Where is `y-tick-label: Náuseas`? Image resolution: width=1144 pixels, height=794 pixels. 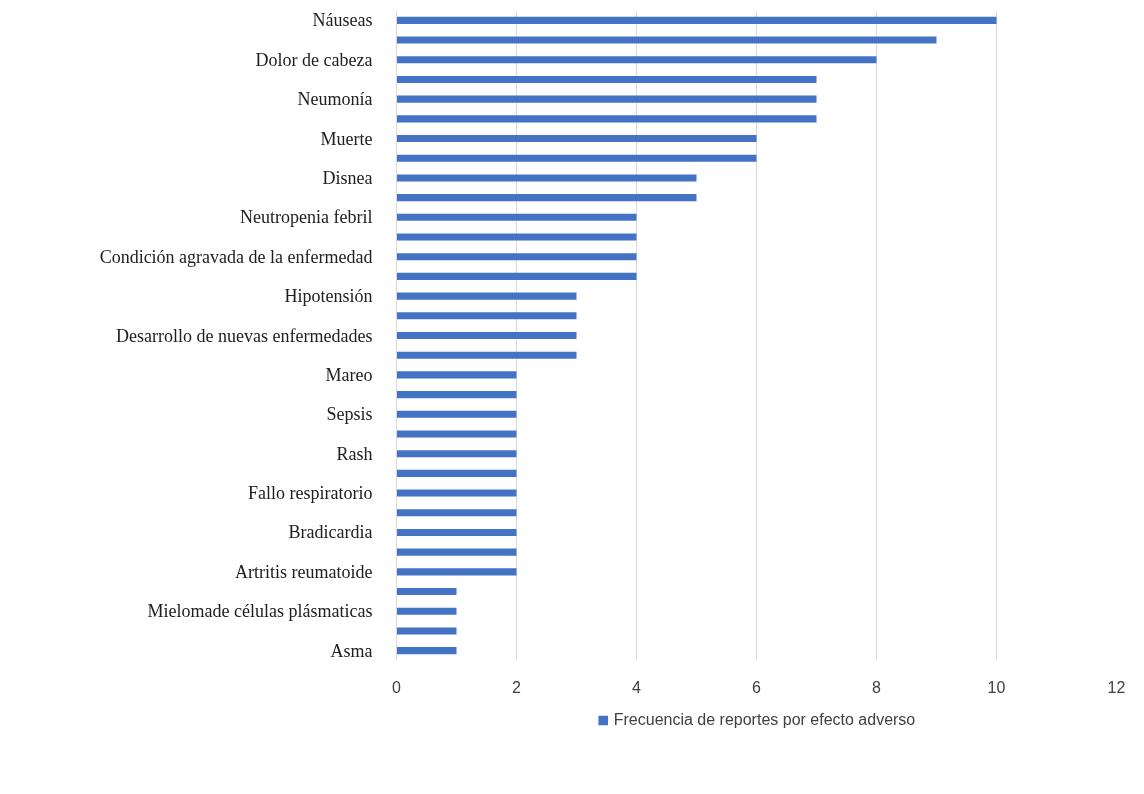
y-tick-label: Náuseas is located at coordinates (342, 20).